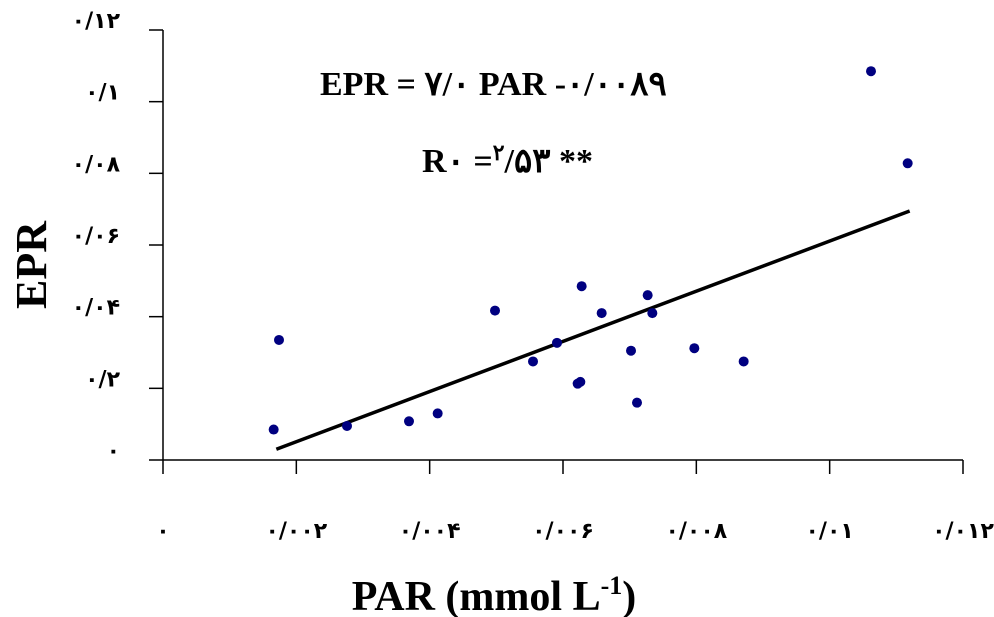 Image resolution: width=994 pixels, height=617 pixels. Describe the element at coordinates (102, 379) in the screenshot. I see `y-tick-label: ٠/٢` at that location.